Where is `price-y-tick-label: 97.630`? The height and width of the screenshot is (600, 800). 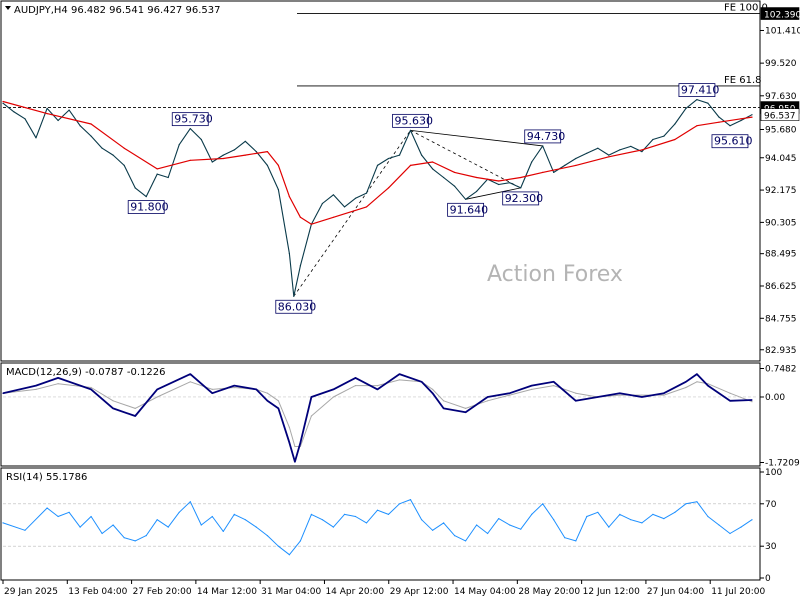
price-y-tick-label: 97.630 is located at coordinates (781, 97).